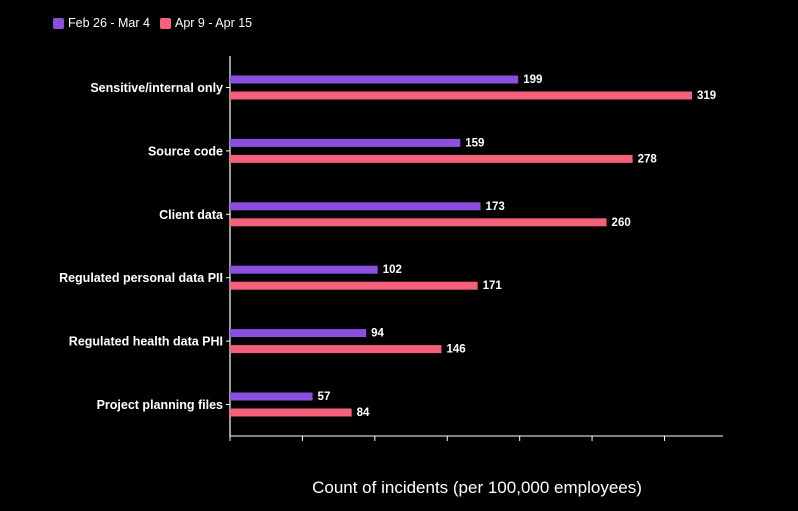 This screenshot has width=798, height=511. I want to click on legend-item-series-2: Apr 9 - Apr 15, so click(206, 23).